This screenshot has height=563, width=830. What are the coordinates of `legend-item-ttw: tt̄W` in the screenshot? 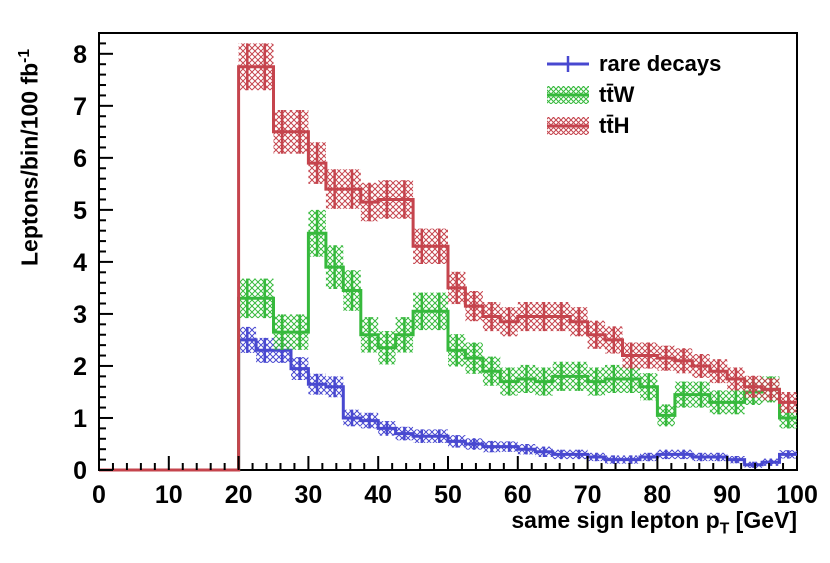 It's located at (633, 94).